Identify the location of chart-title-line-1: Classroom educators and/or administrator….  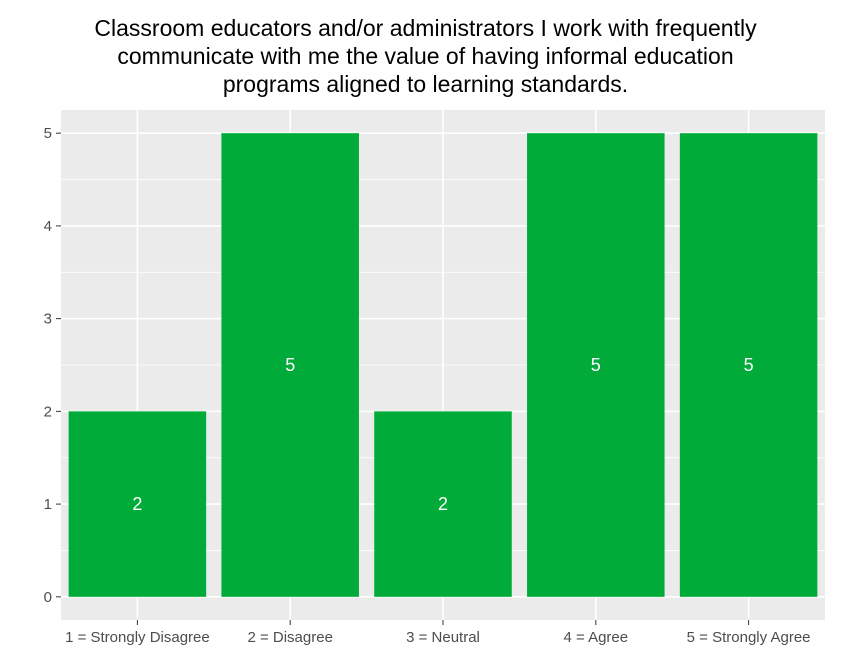
(425, 28).